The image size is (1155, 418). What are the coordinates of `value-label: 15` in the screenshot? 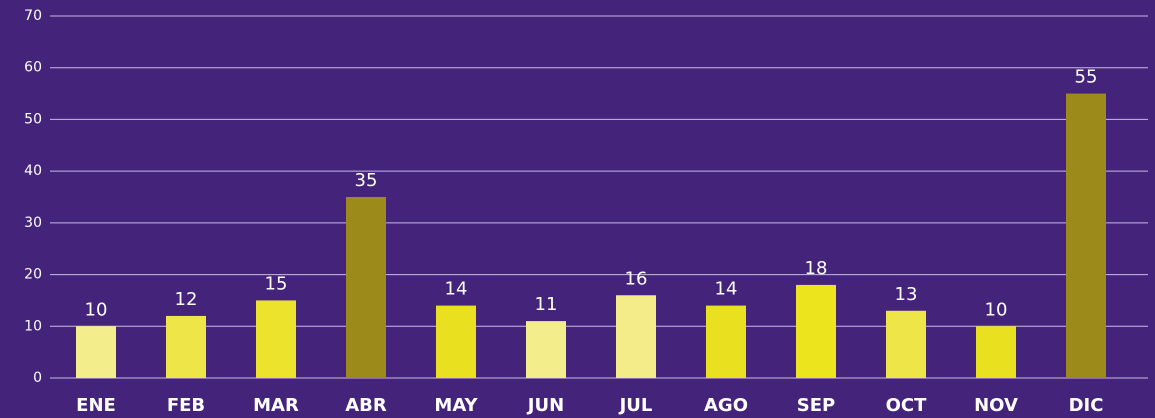 It's located at (276, 283).